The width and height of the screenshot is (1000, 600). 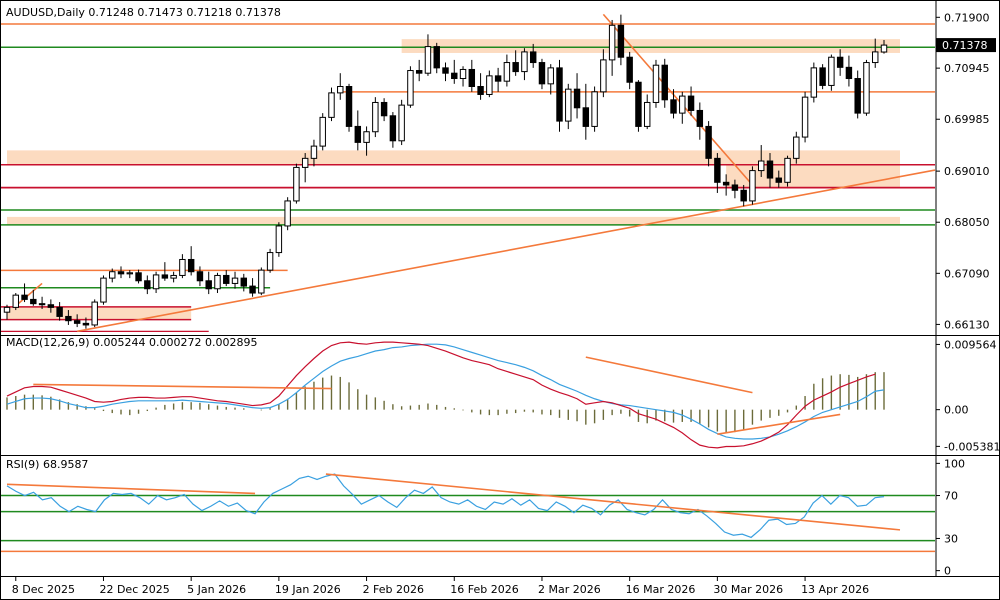 I want to click on time-tick-label: 16 Mar 2026, so click(x=661, y=589).